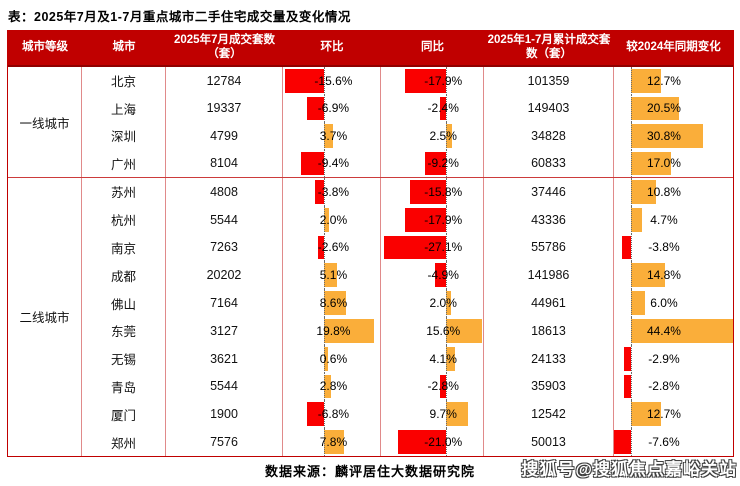 The image size is (740, 486). Describe the element at coordinates (629, 469) in the screenshot. I see `watermark: 搜狐号@搜狐焦点嘉峪关站` at that location.